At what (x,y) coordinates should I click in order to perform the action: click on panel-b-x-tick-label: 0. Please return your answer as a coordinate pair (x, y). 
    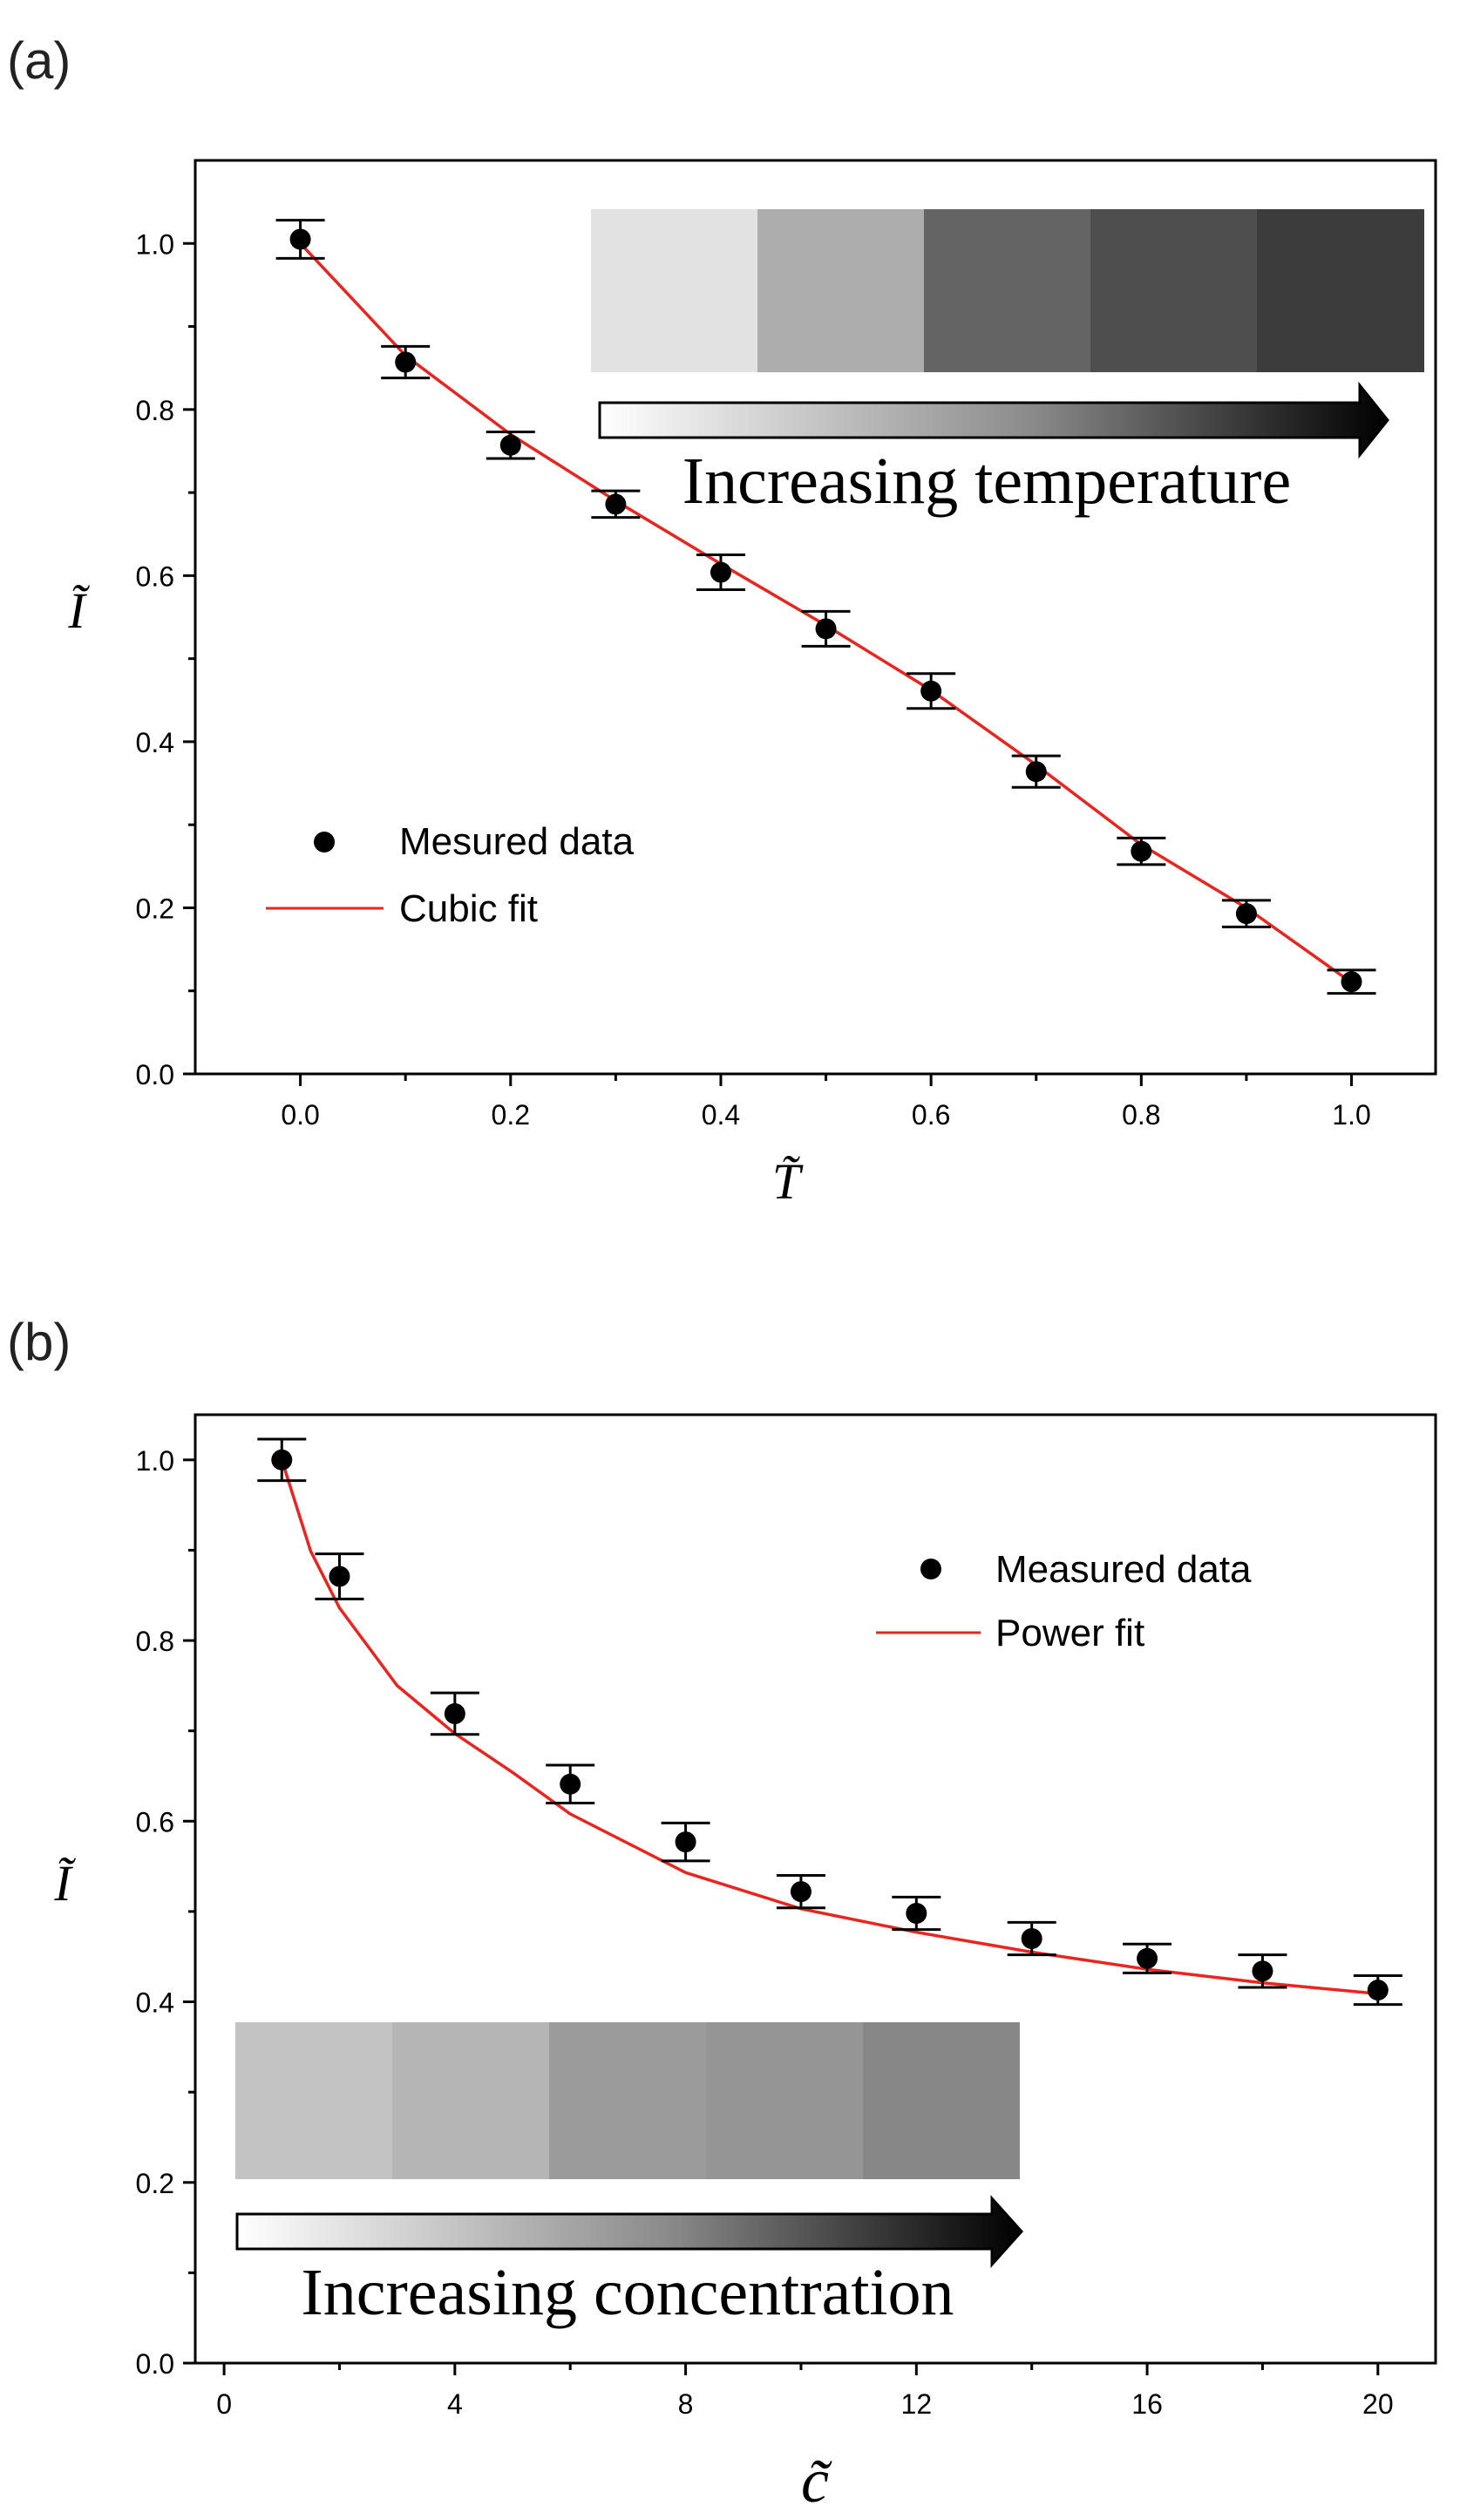
    Looking at the image, I should click on (224, 2404).